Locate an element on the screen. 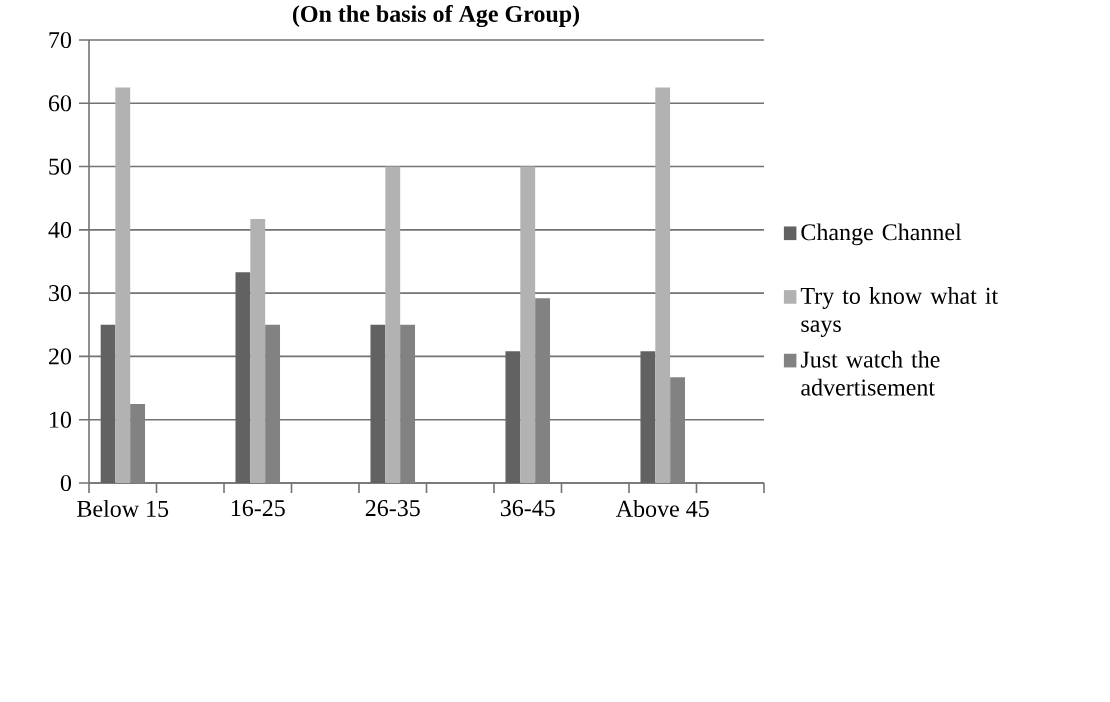  y-tick-label: 0 is located at coordinates (66, 483).